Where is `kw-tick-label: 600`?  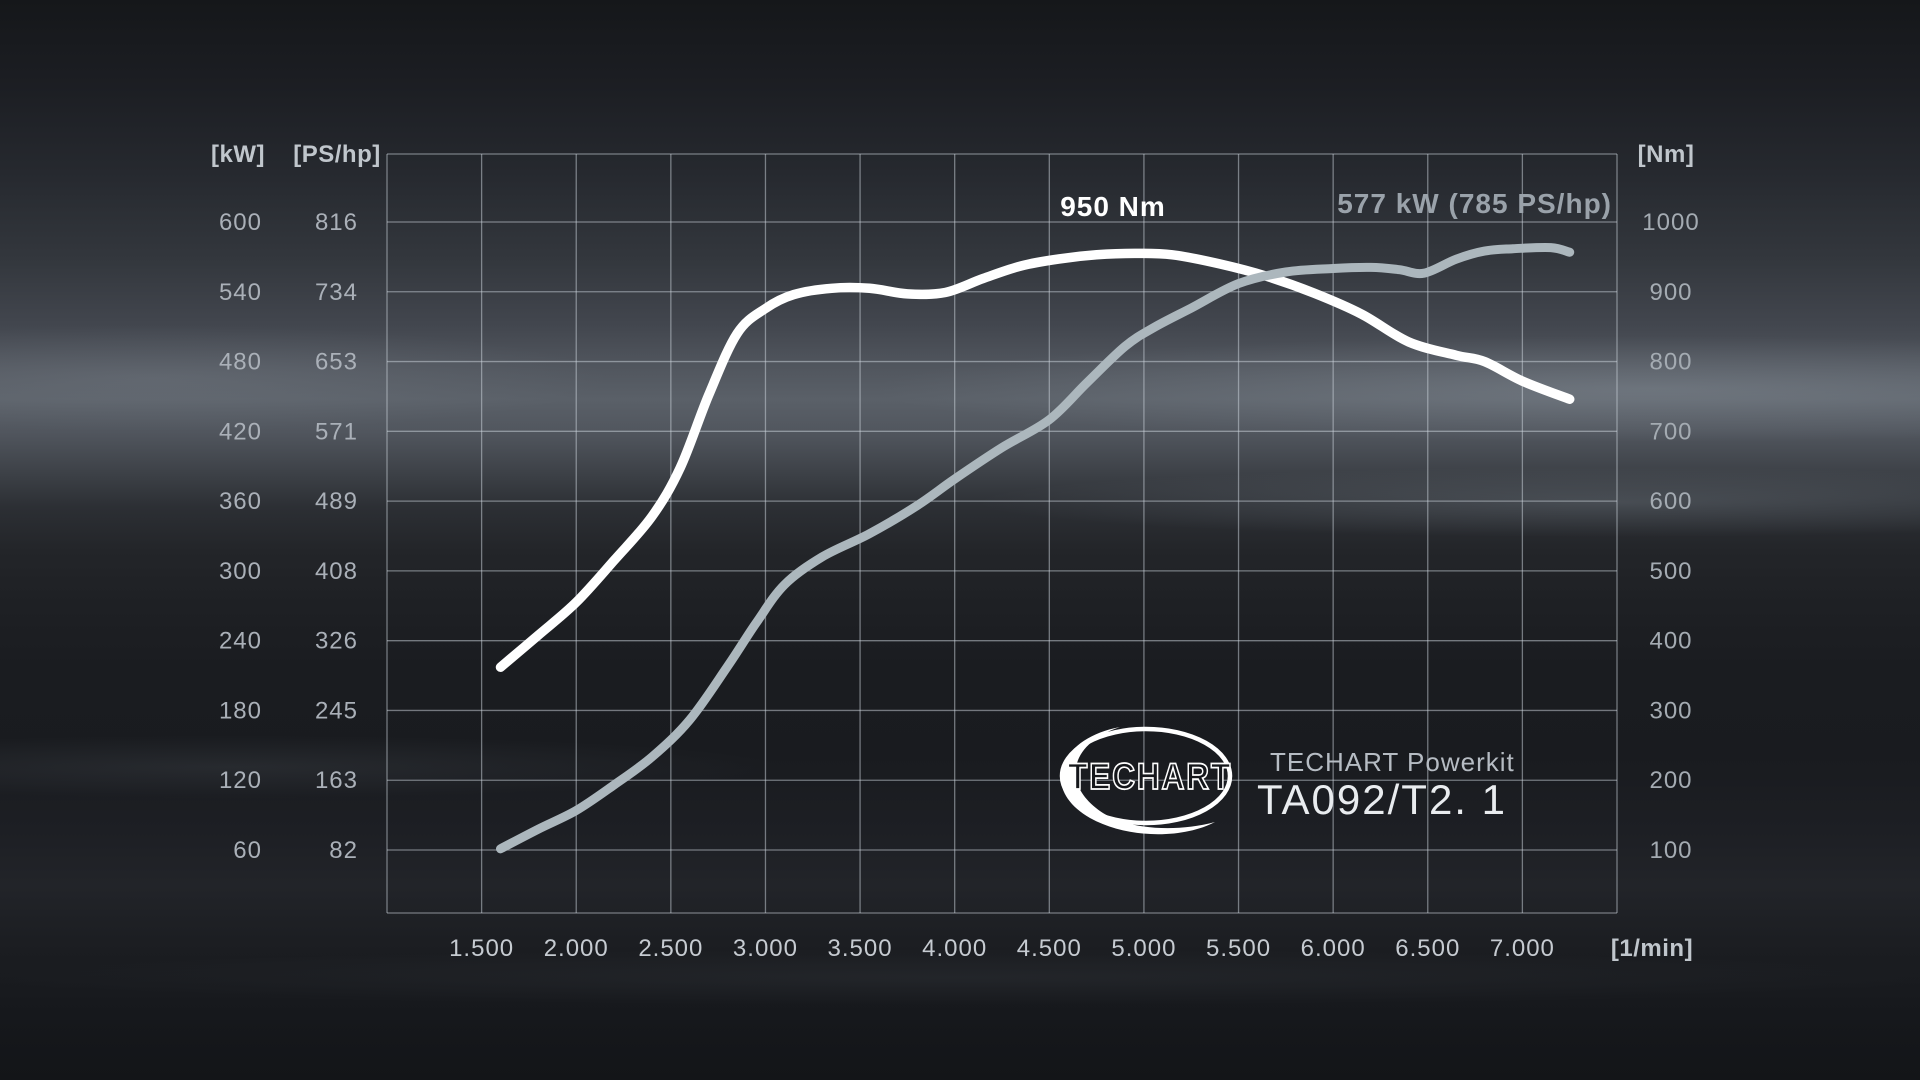 kw-tick-label: 600 is located at coordinates (240, 222).